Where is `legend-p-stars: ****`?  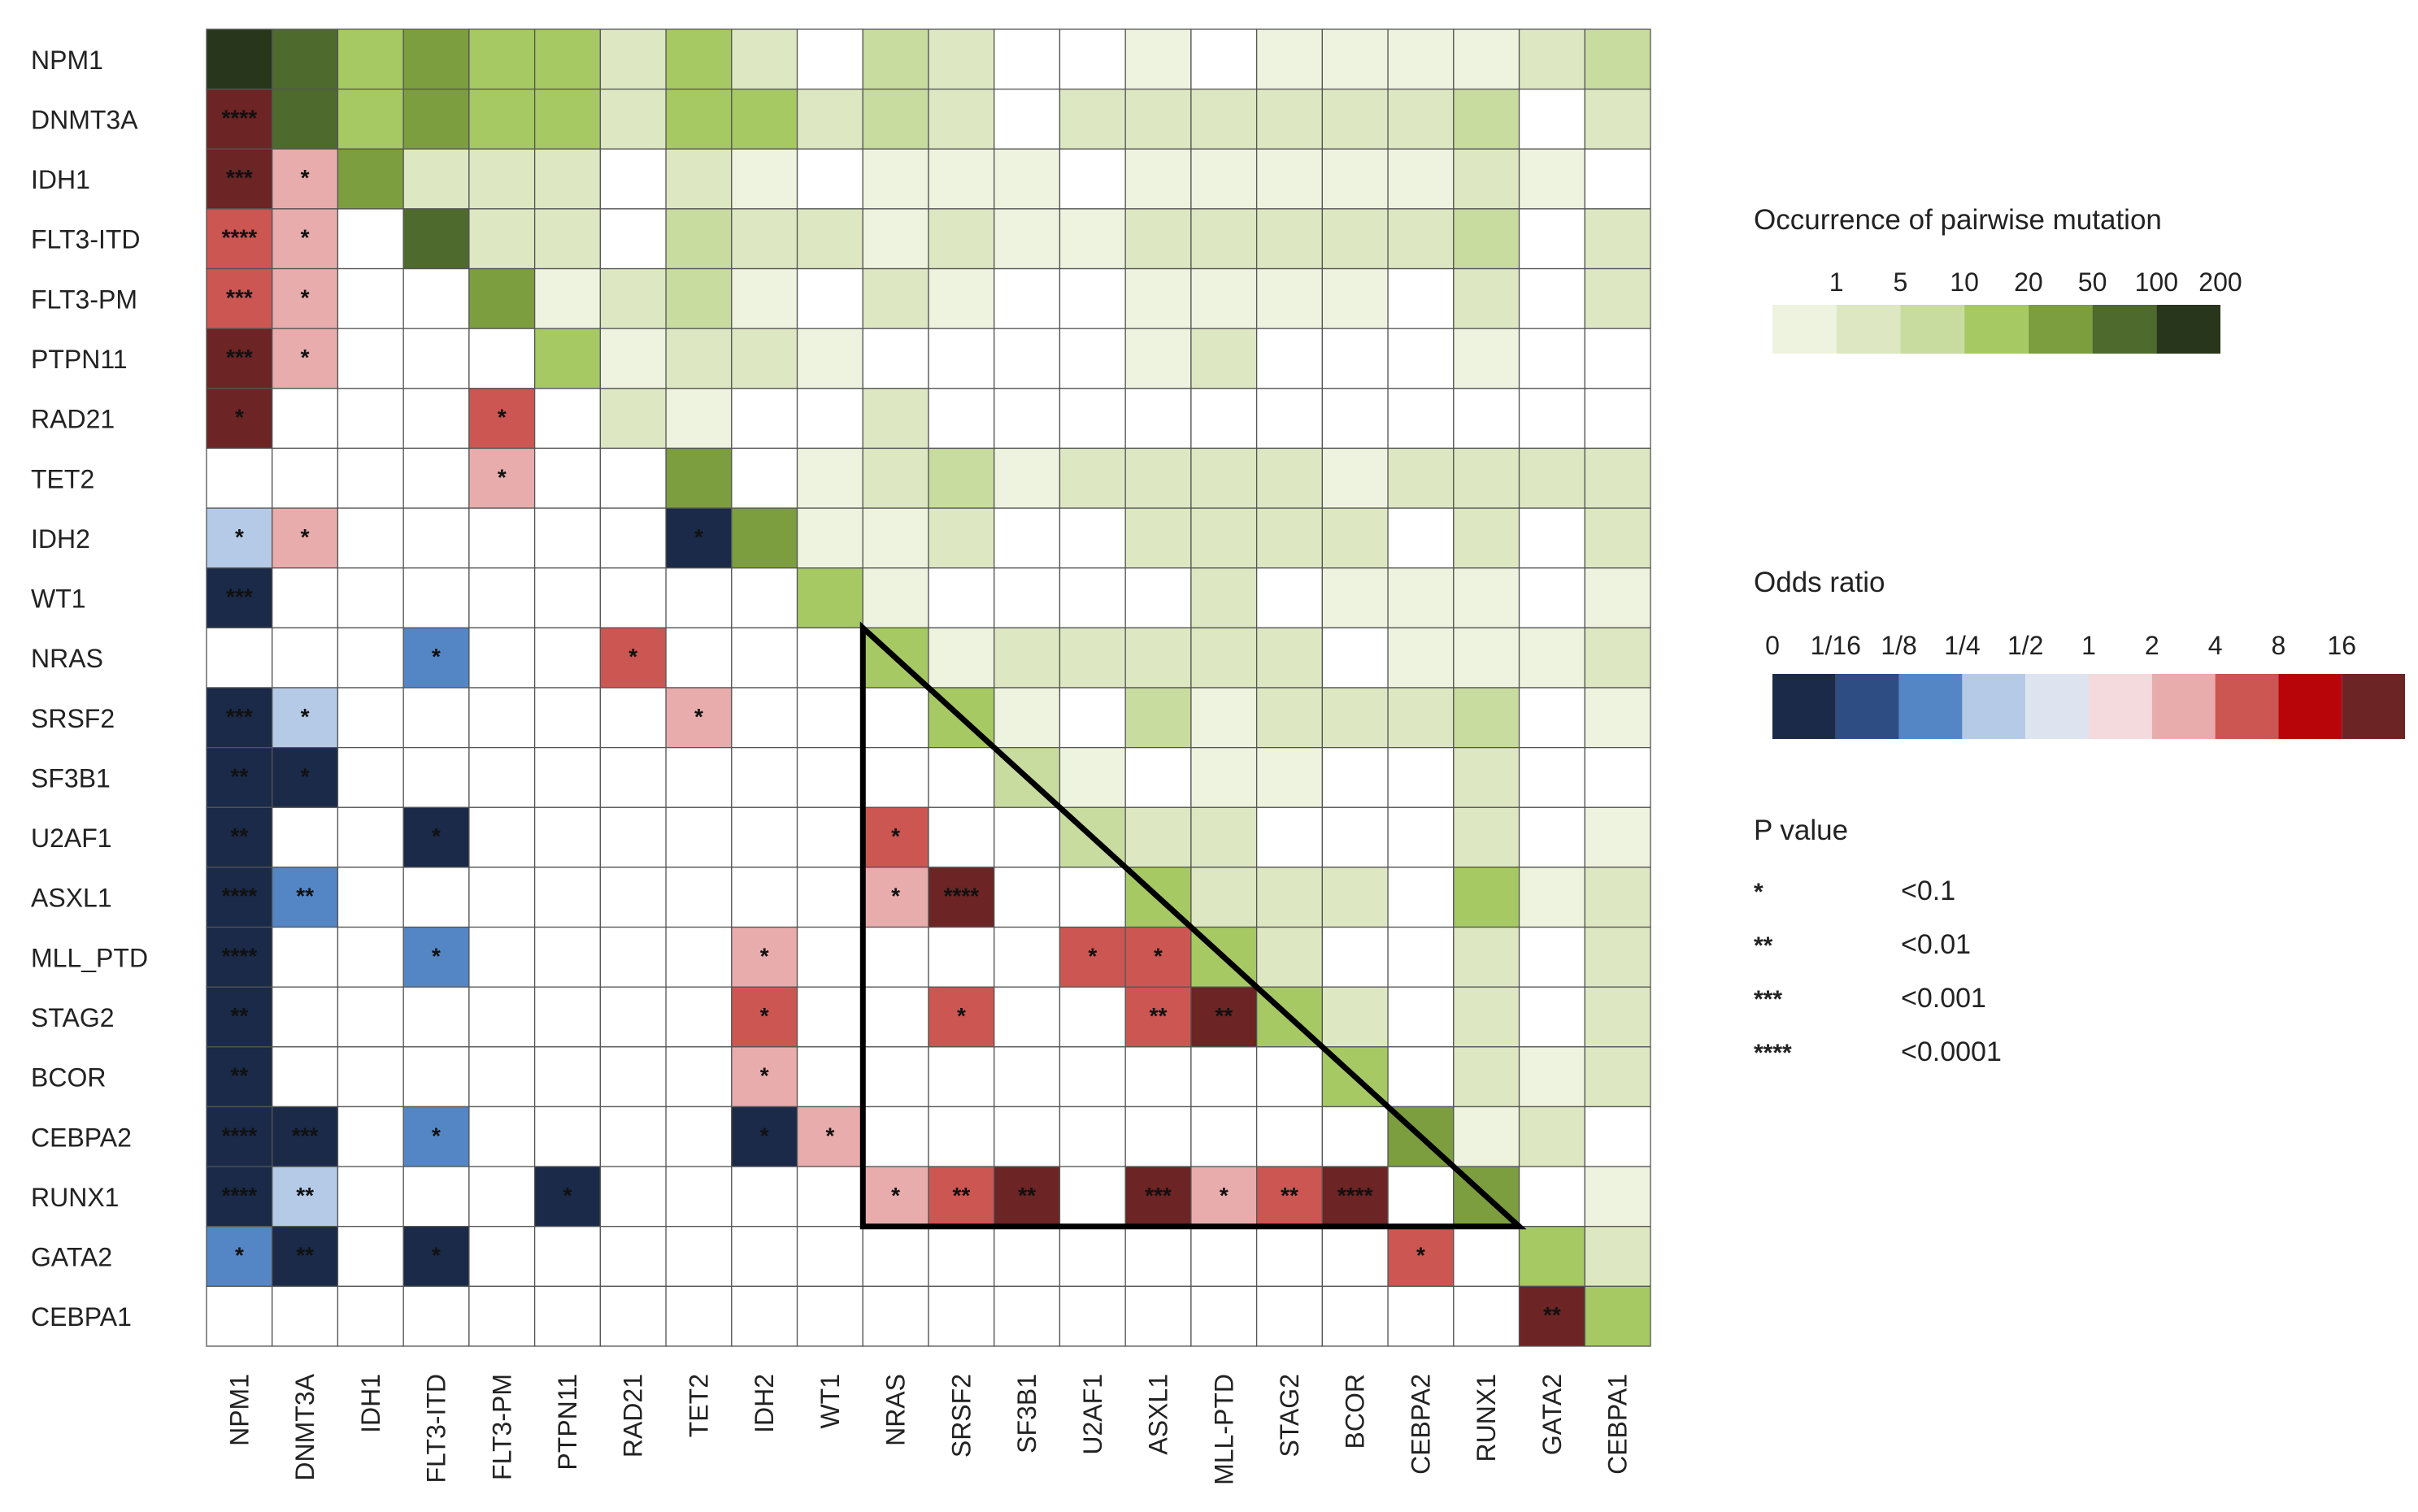
legend-p-stars: **** is located at coordinates (1773, 1053).